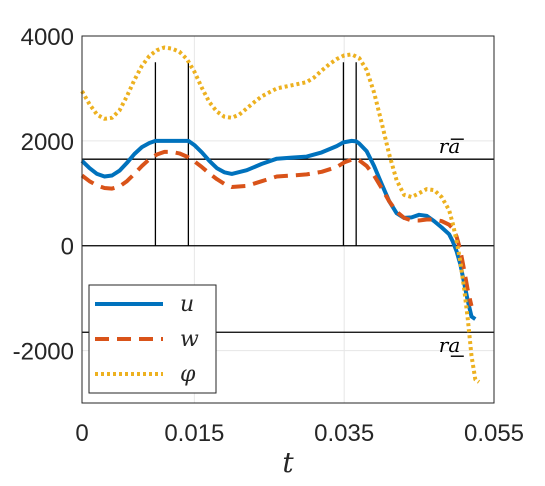 Image resolution: width=545 pixels, height=486 pixels. I want to click on x-tick-labels: 0 0.015 0.035 0.055, so click(299, 433).